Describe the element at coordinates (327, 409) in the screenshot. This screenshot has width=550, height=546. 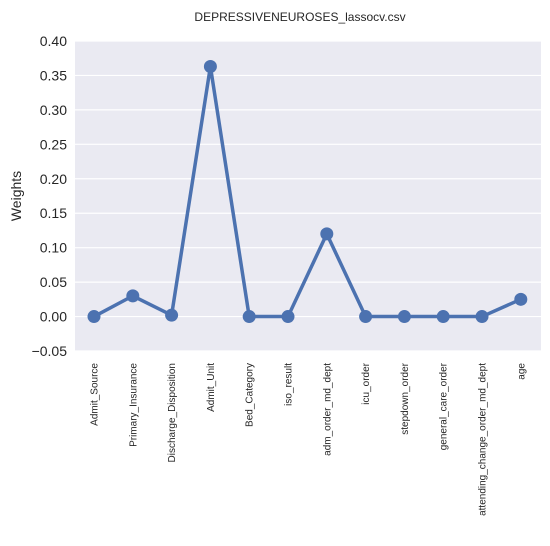
I see `x-tick-label: adm_order_md_dept` at that location.